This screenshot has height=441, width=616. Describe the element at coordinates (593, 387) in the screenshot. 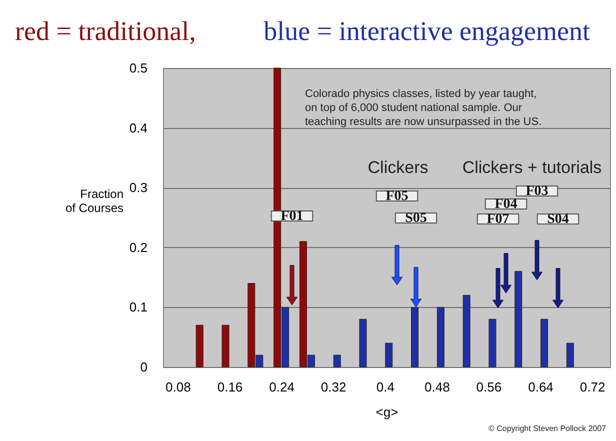

I see `x-tick-label: 0.72` at that location.